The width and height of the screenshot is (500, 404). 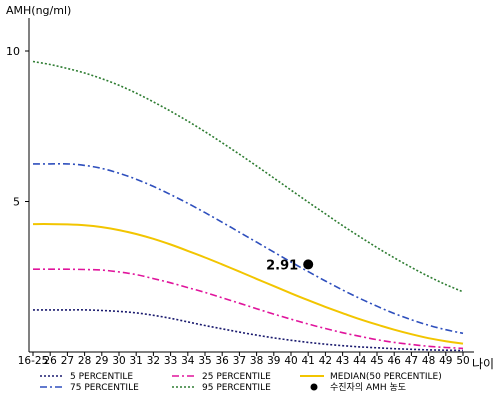 What do you see at coordinates (38, 10) in the screenshot?
I see `y-axis-label: AMH(ng/ml)` at bounding box center [38, 10].